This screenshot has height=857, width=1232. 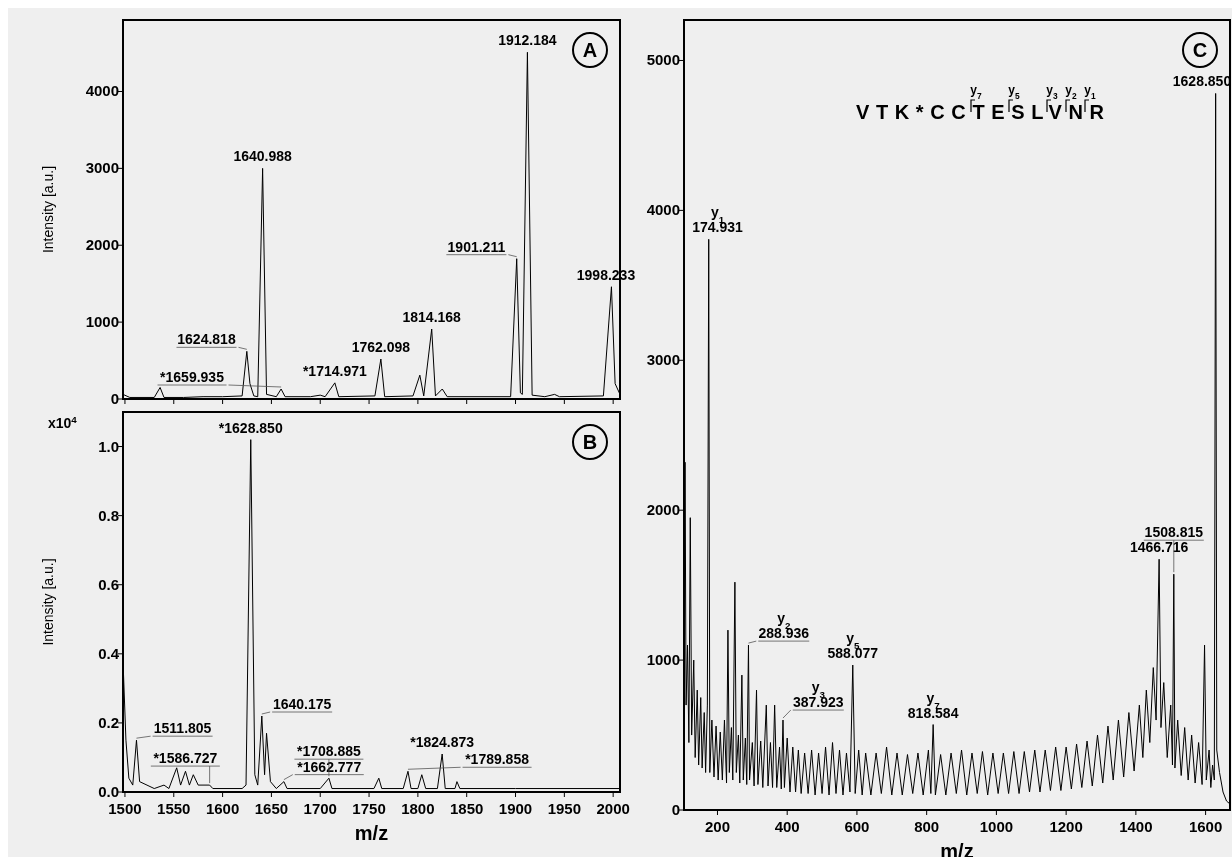 What do you see at coordinates (1066, 826) in the screenshot?
I see `x-tick-label: 1200` at bounding box center [1066, 826].